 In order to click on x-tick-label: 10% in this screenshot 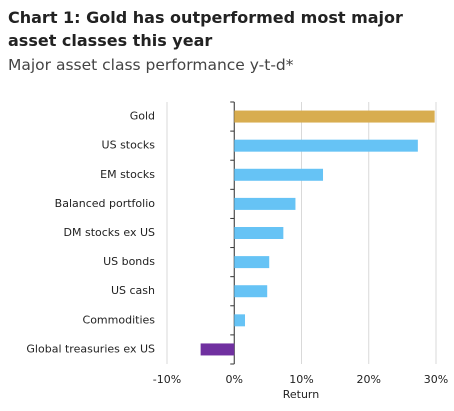, I will do `click(301, 379)`.